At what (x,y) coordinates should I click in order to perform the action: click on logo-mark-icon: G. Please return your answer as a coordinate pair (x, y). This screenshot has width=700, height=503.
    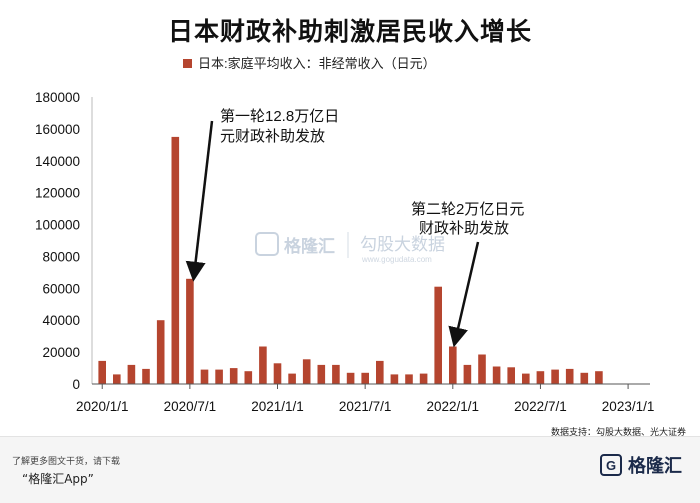
    Looking at the image, I should click on (611, 465).